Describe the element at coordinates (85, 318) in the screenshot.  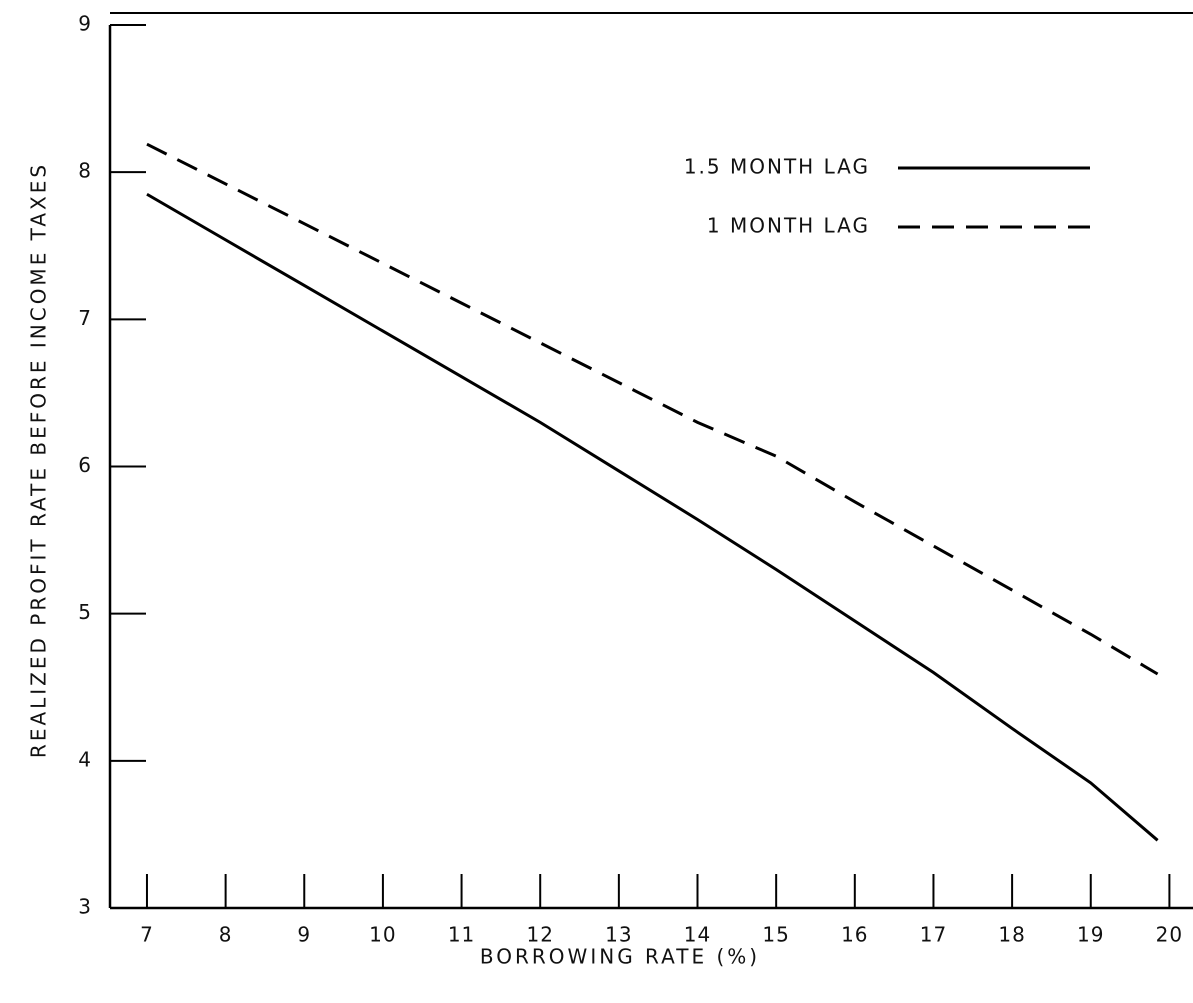
I see `y-tick-label: 7` at that location.